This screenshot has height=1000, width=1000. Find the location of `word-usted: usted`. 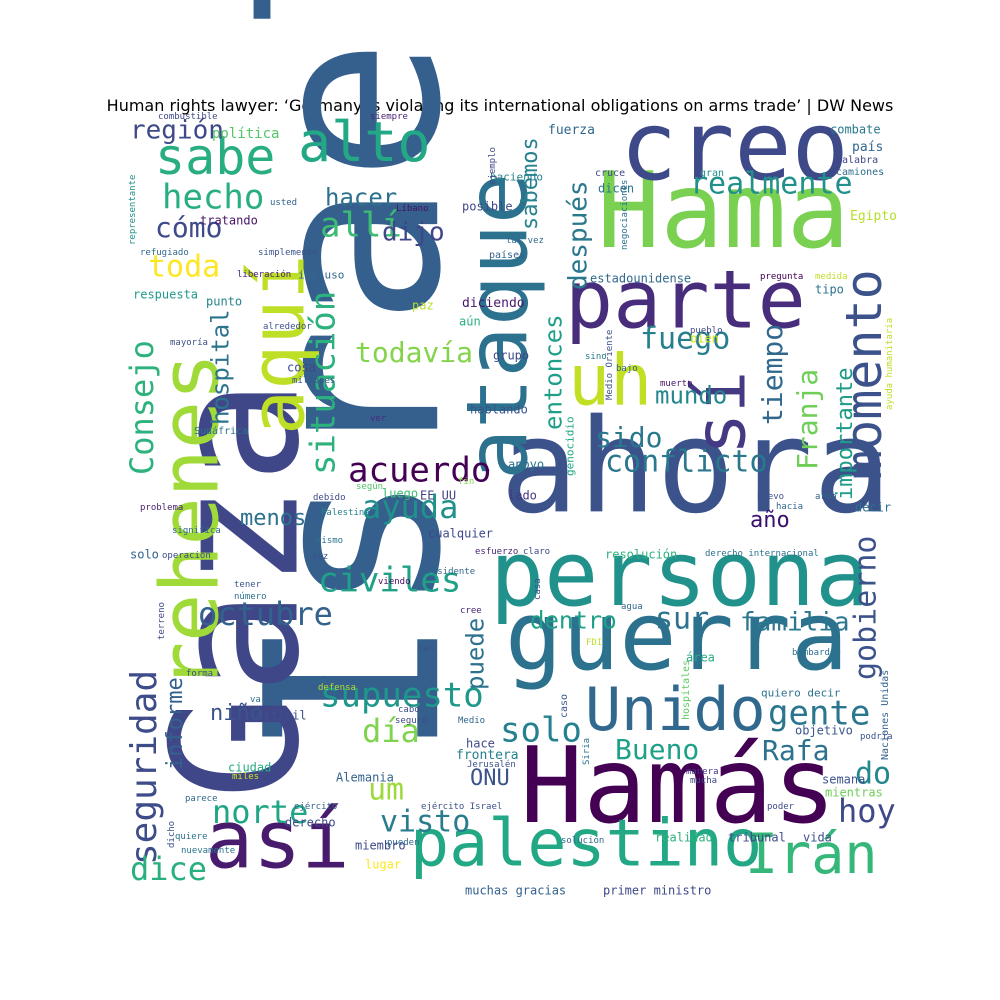

word-usted: usted is located at coordinates (283, 203).